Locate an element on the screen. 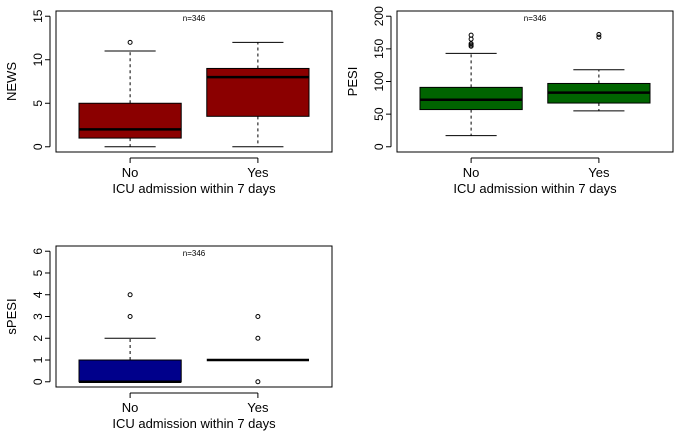 Image resolution: width=676 pixels, height=438 pixels. y-tick-label: 15 is located at coordinates (38, 16).